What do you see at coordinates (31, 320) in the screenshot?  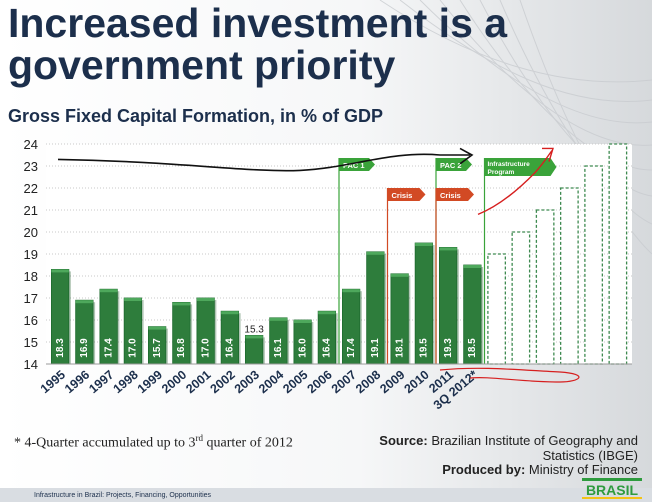 I see `y-tick-label: 16` at bounding box center [31, 320].